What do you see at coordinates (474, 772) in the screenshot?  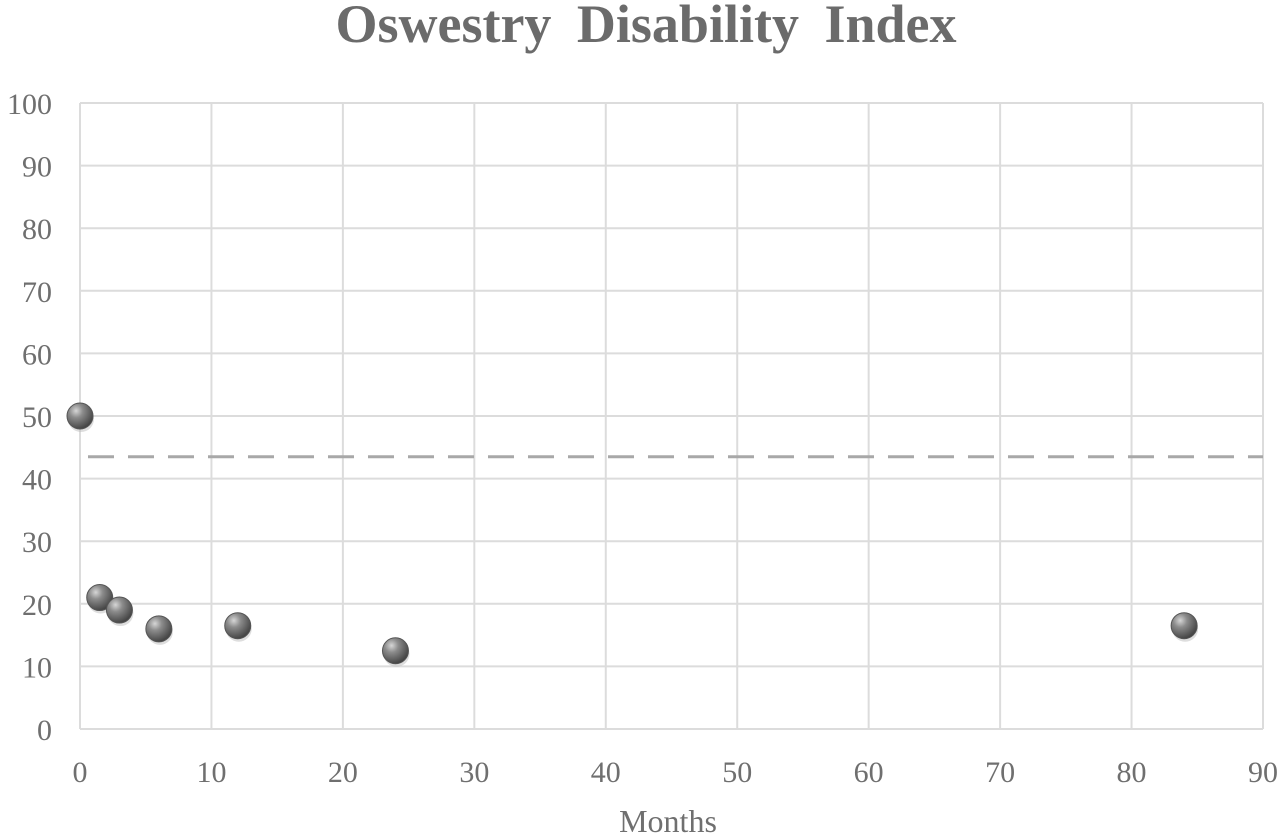 I see `x-tick-label: 30` at bounding box center [474, 772].